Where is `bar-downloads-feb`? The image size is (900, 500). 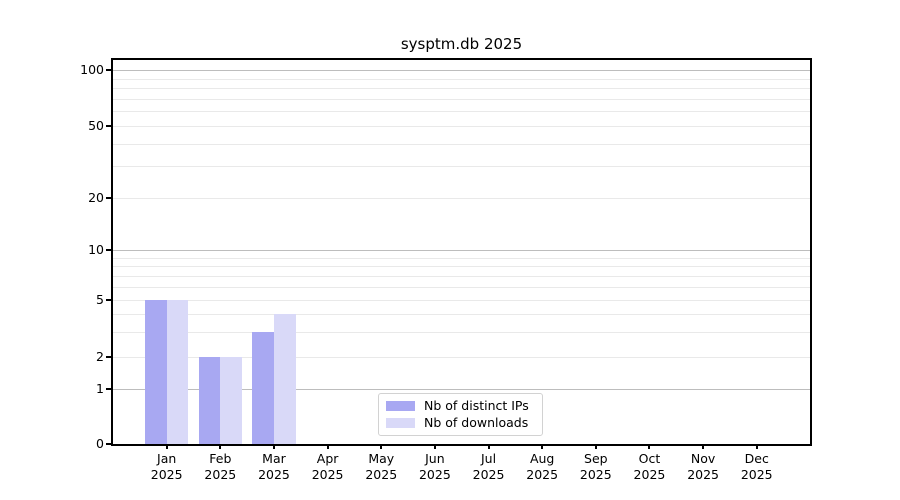 bar-downloads-feb is located at coordinates (231, 400).